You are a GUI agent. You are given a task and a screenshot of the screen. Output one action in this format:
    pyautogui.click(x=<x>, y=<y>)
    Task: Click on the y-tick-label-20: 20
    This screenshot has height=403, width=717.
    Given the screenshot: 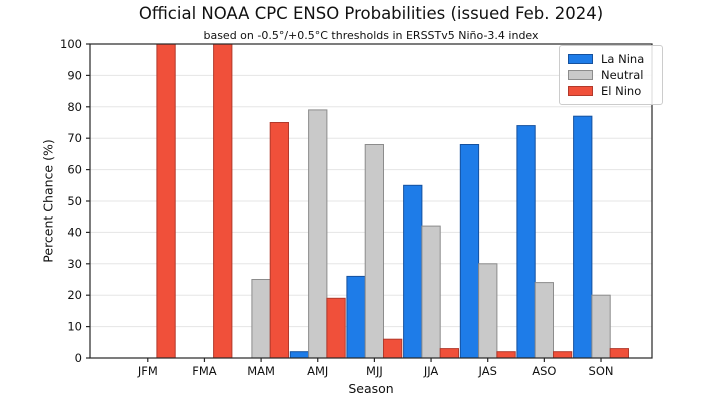 What is the action you would take?
    pyautogui.click(x=74, y=295)
    